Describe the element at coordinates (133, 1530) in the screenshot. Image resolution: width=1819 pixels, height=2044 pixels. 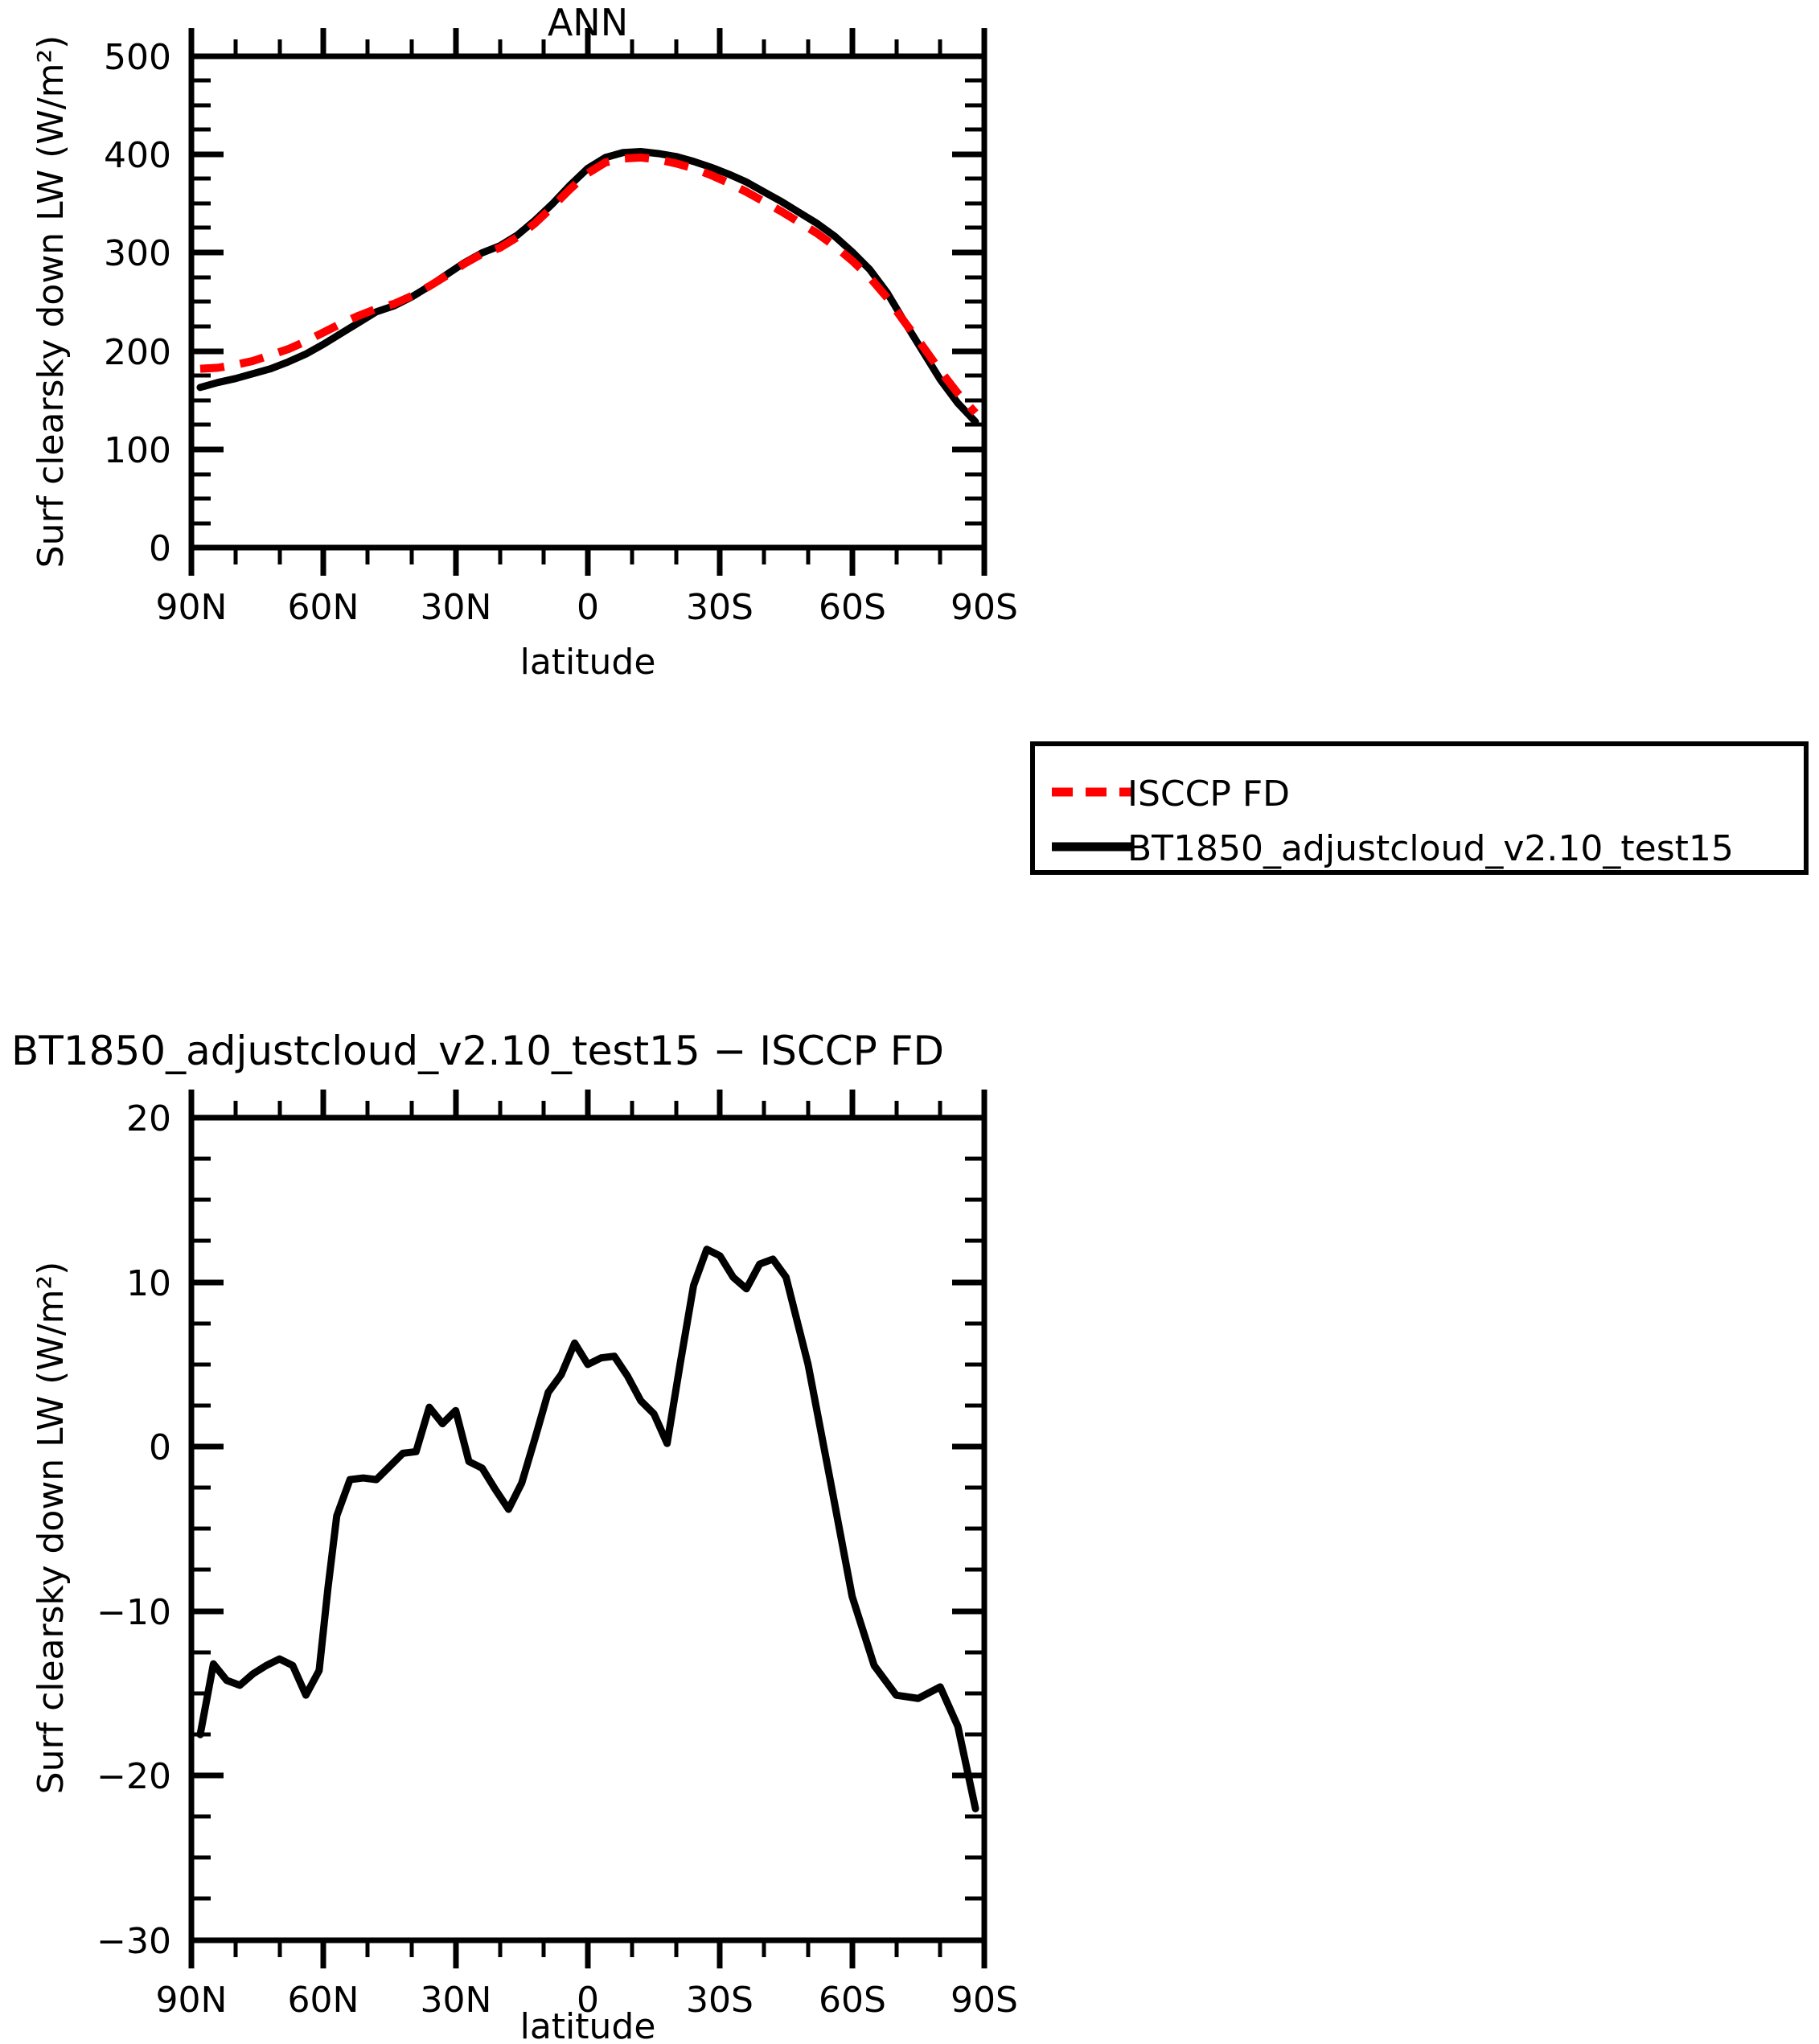
I see `bottom-panel-y-tick-labels: 20 10 0 −10 −20 −30` at that location.